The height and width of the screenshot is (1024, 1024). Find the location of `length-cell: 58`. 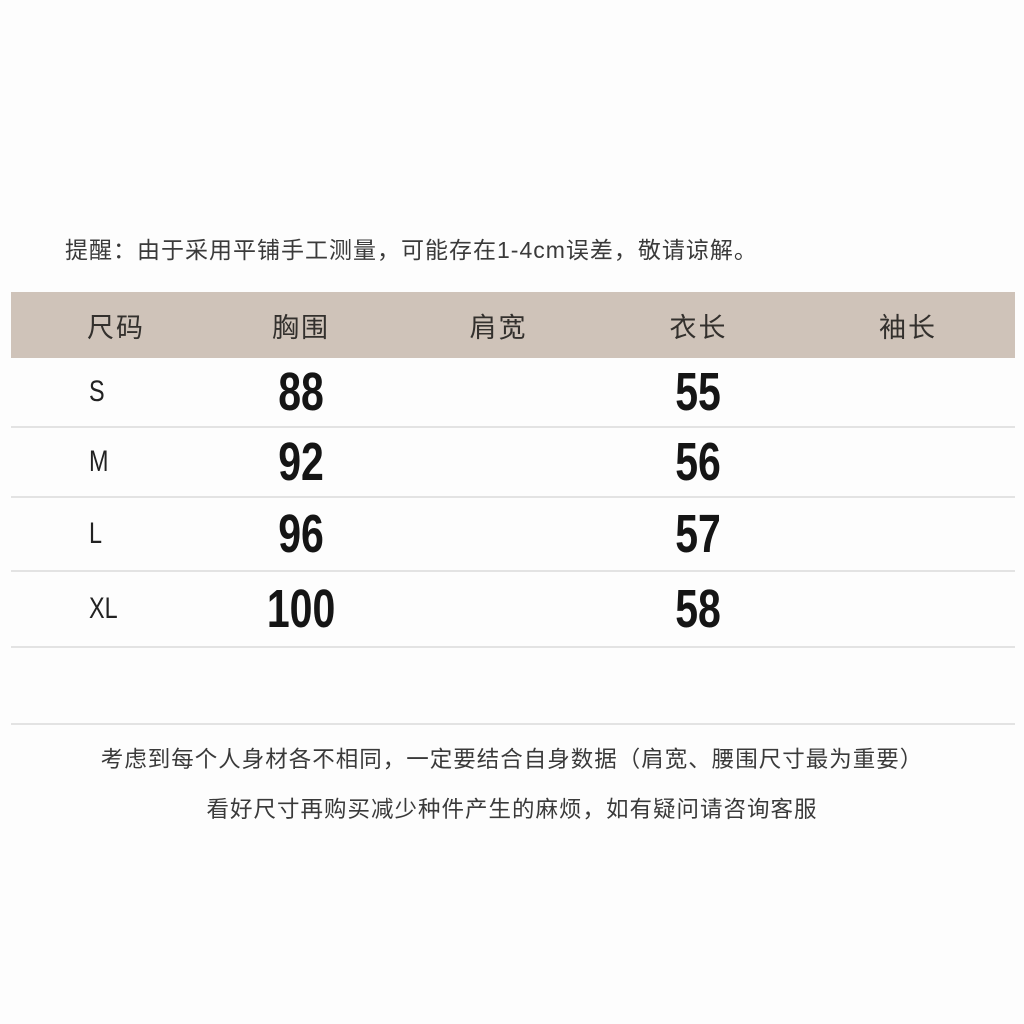

length-cell: 58 is located at coordinates (698, 609).